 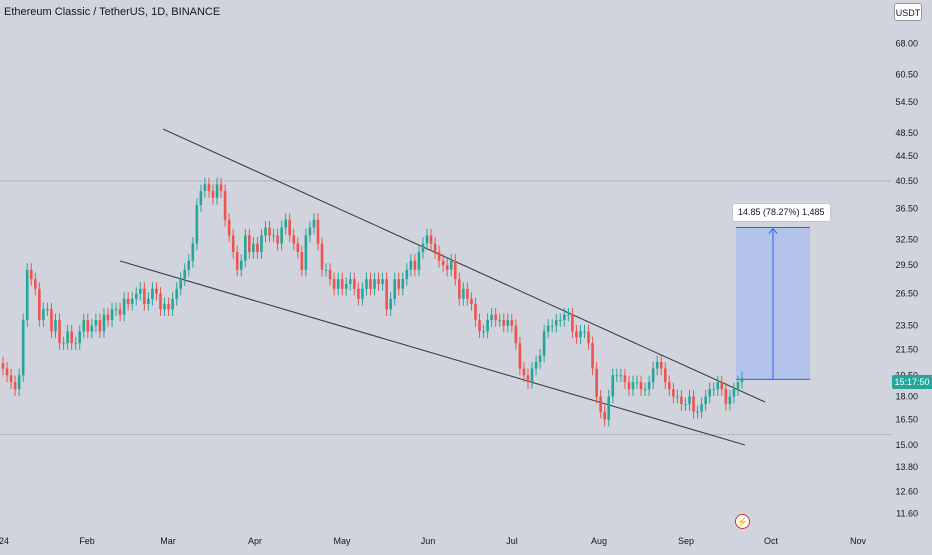 I want to click on time-tick-label: Aug, so click(x=599, y=541).